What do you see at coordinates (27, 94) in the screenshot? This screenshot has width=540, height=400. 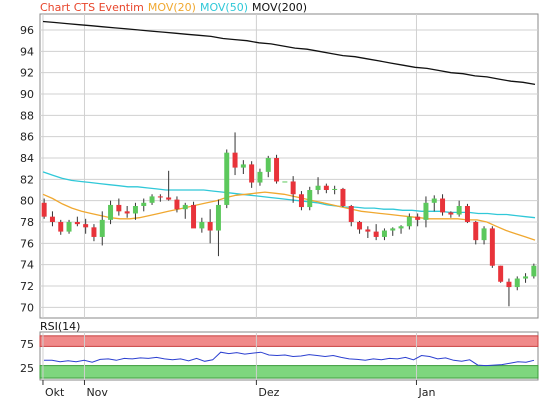 I see `price-tick-label: 90` at bounding box center [27, 94].